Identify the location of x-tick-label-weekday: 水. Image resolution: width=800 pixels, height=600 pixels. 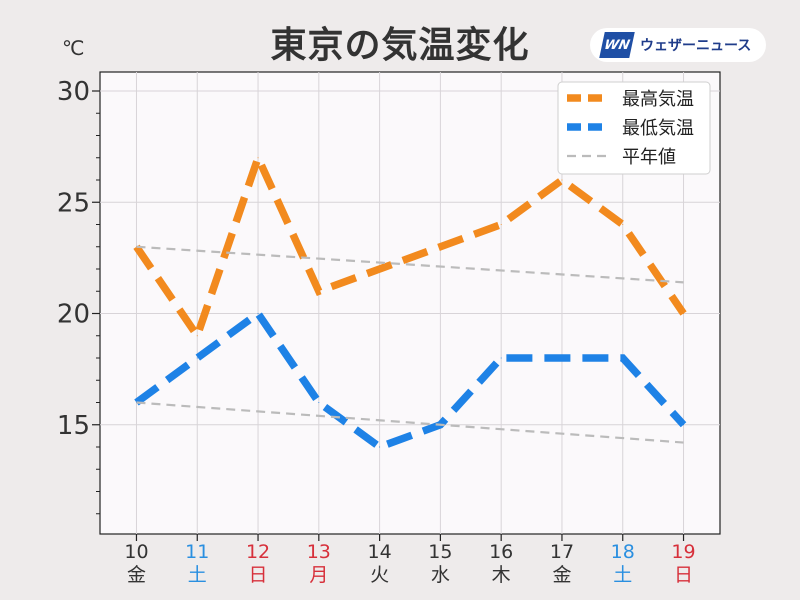
(440, 575).